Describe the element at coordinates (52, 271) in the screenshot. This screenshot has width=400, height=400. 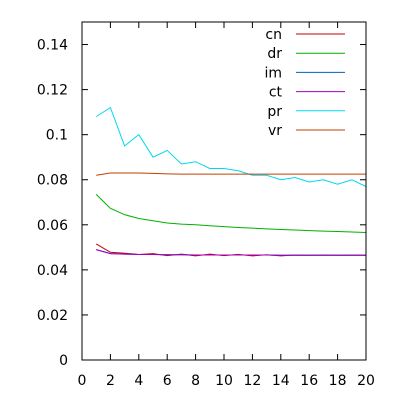
I see `y-tick-label: 0.04` at that location.